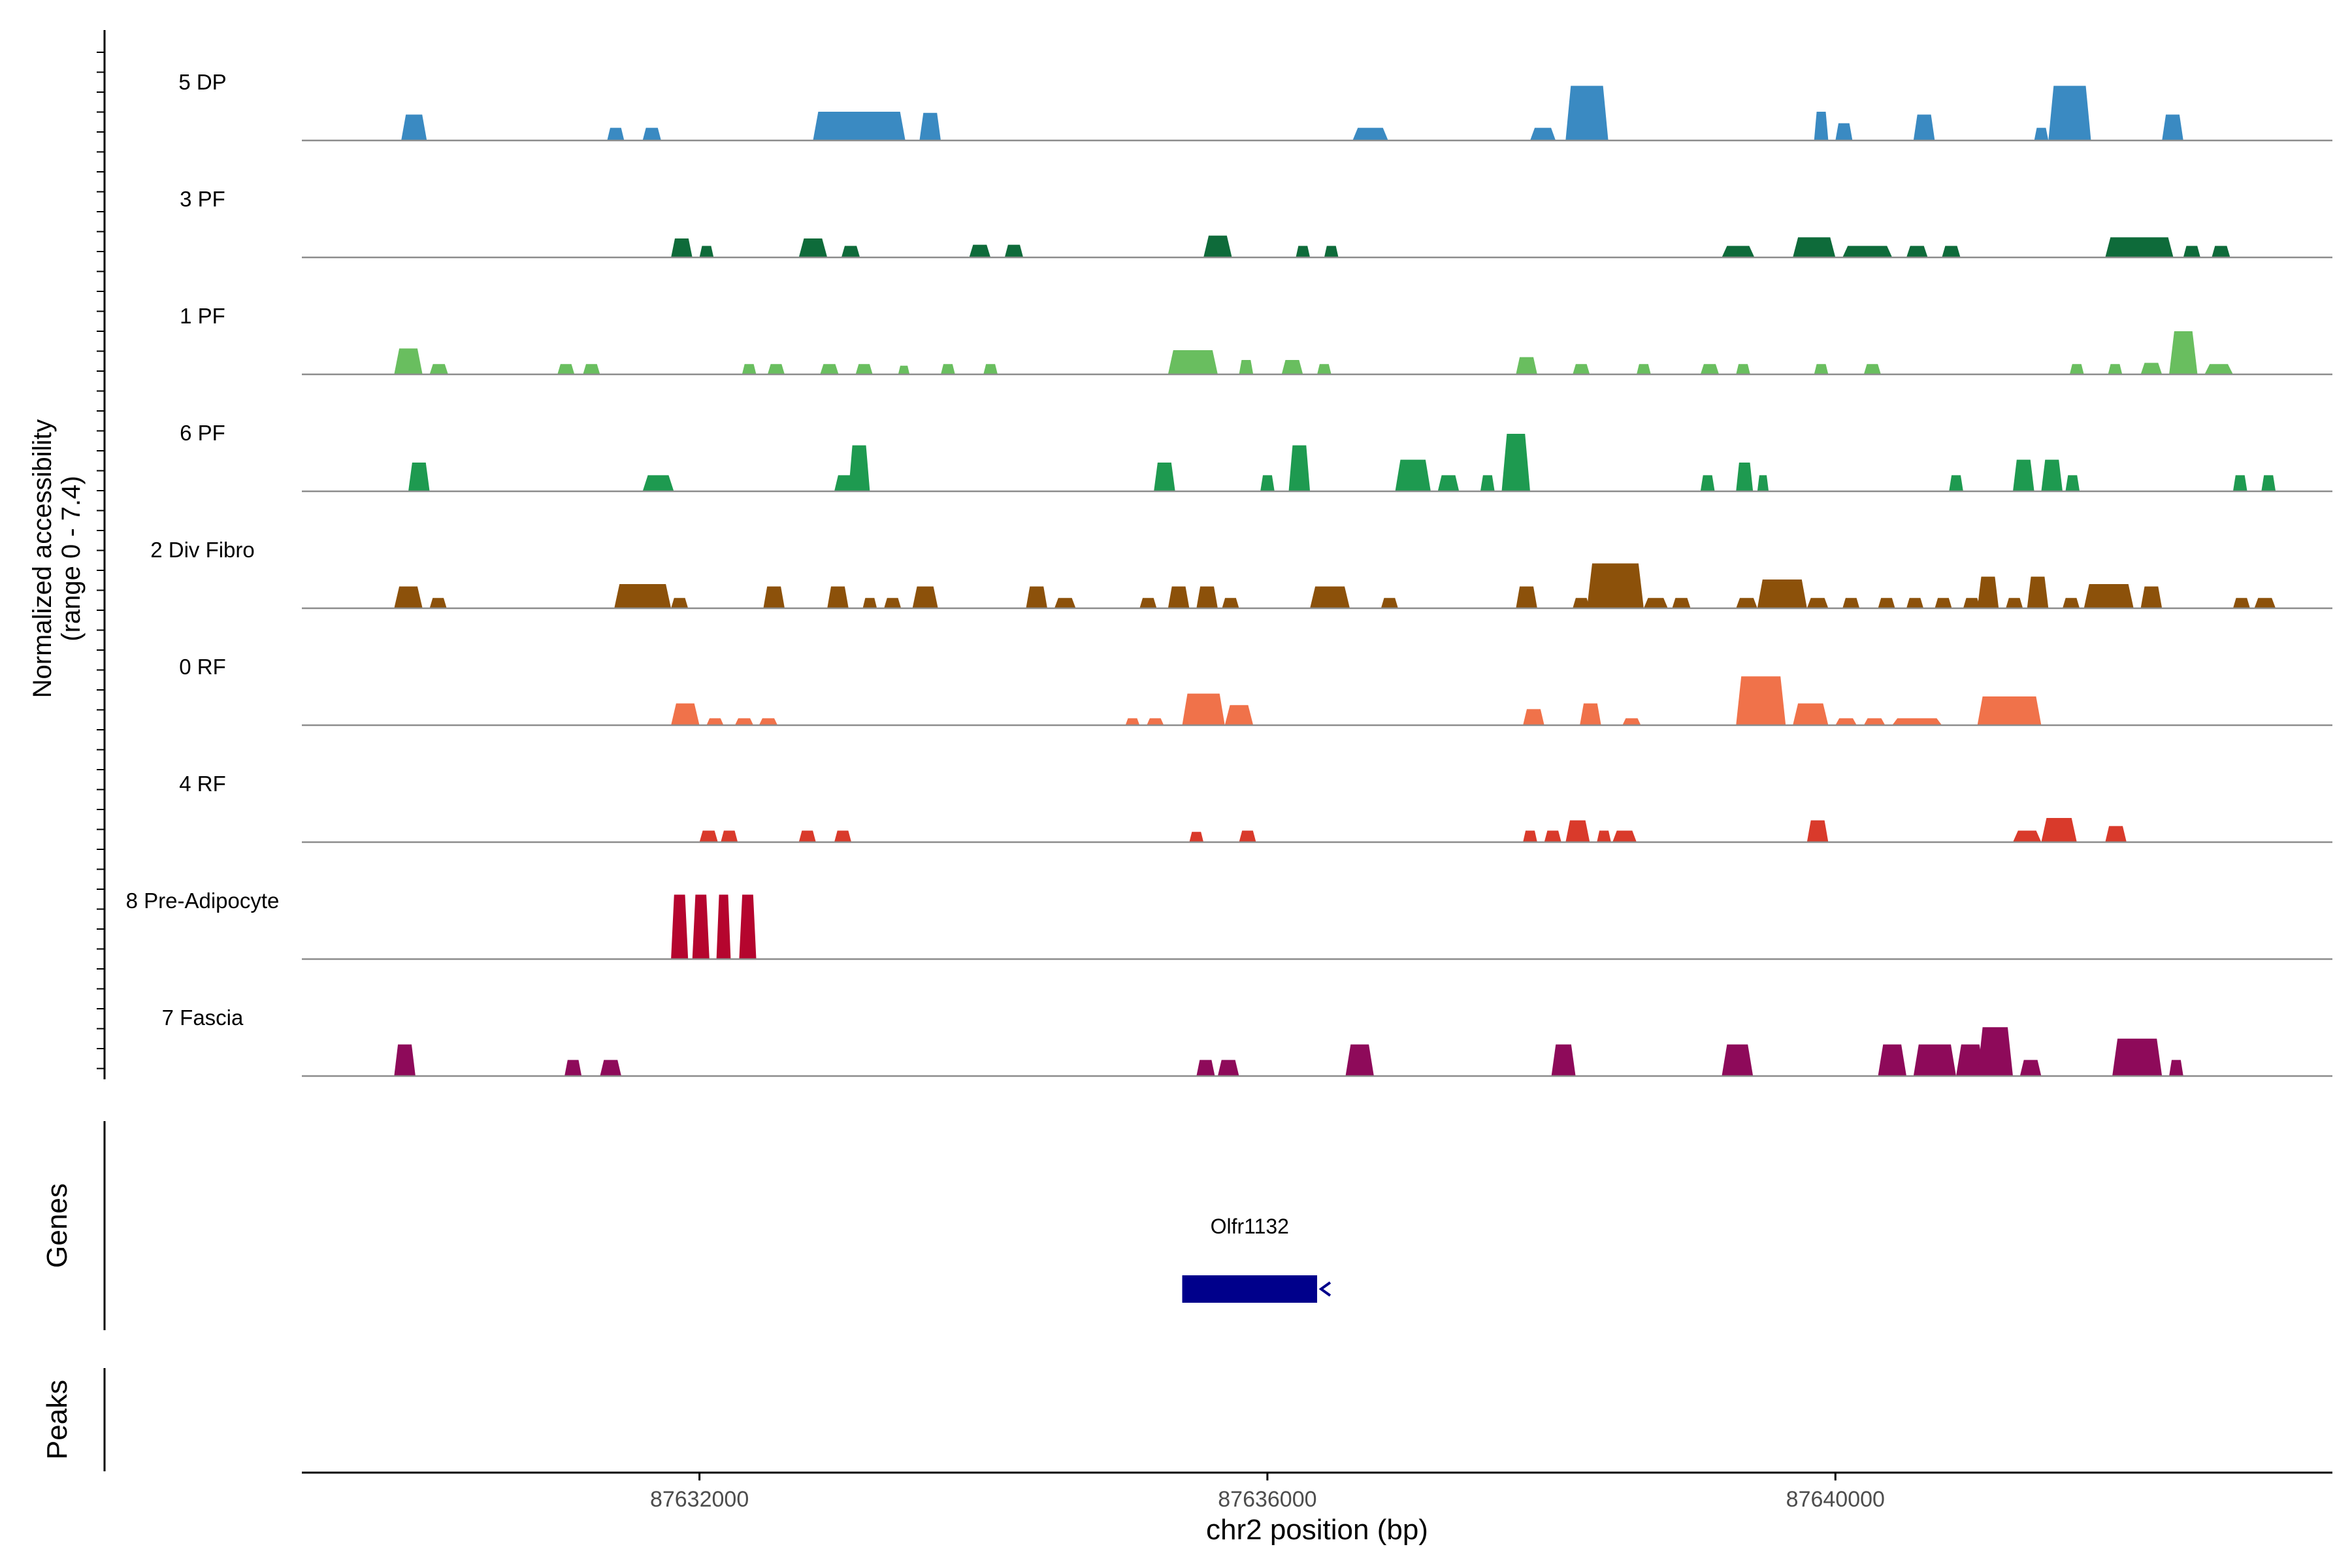 The image size is (2352, 1568). What do you see at coordinates (203, 1017) in the screenshot?
I see `track-label: 7 Fascia` at bounding box center [203, 1017].